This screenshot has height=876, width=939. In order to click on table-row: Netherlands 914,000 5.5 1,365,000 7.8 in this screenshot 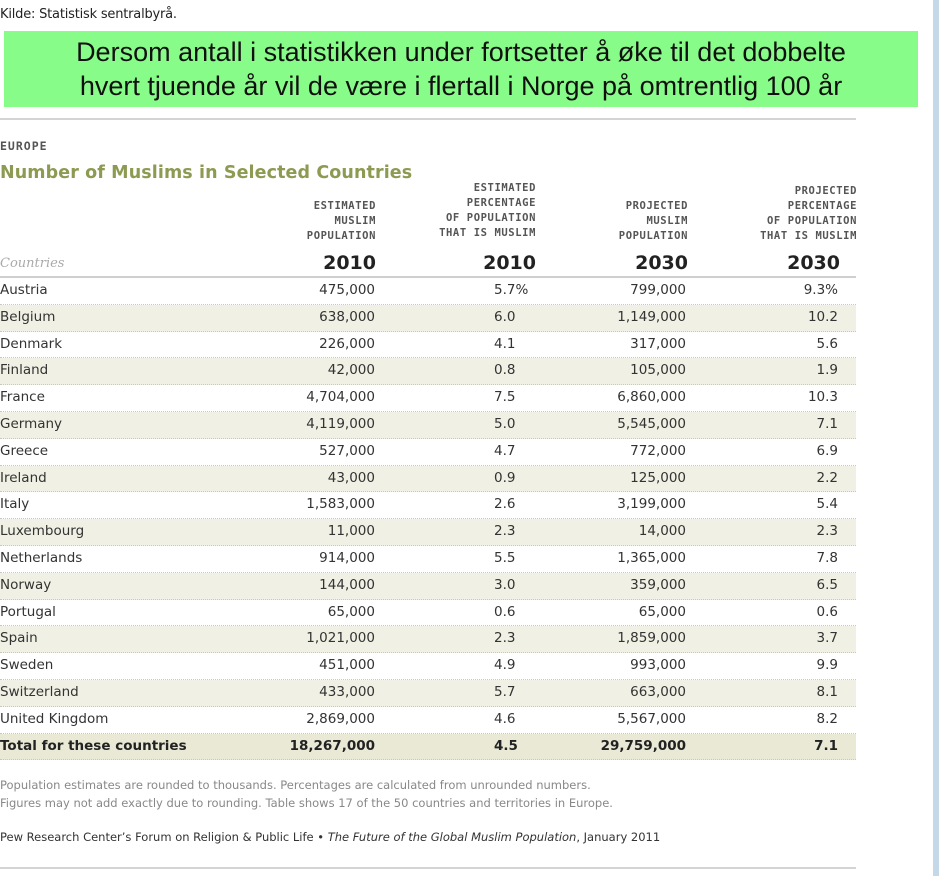, I will do `click(428, 559)`.